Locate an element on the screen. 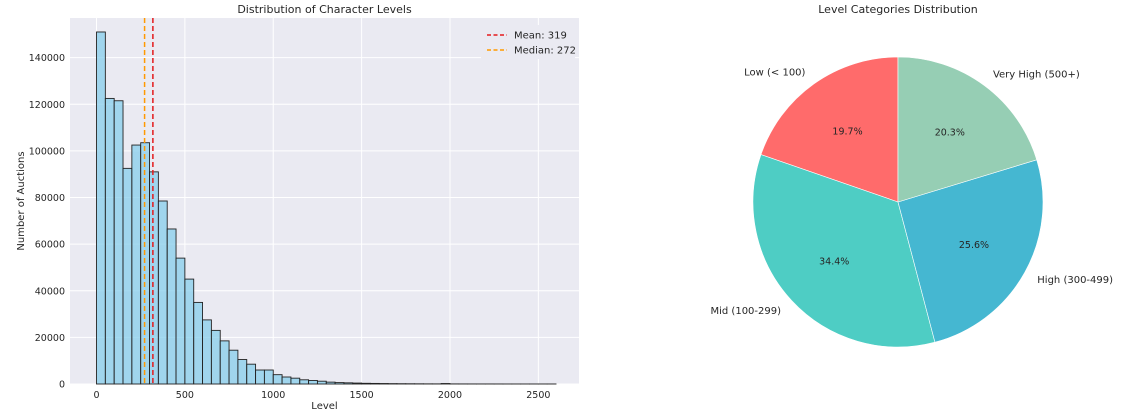 The height and width of the screenshot is (411, 1141). histogram-title: Distribution of Character Levels is located at coordinates (324, 9).